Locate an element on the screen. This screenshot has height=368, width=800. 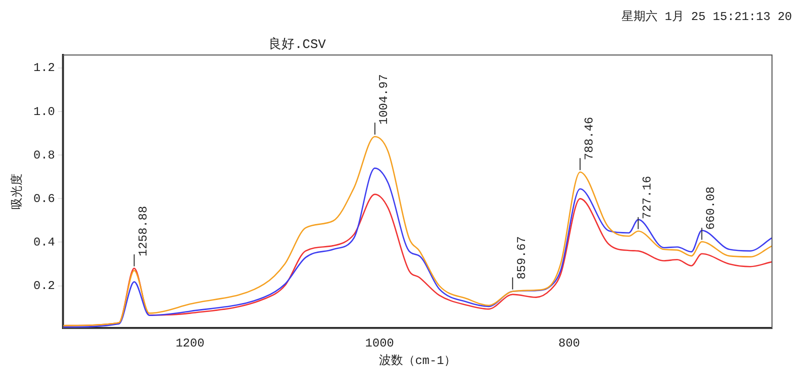
y-tick-label: 0.4 is located at coordinates (44, 242).